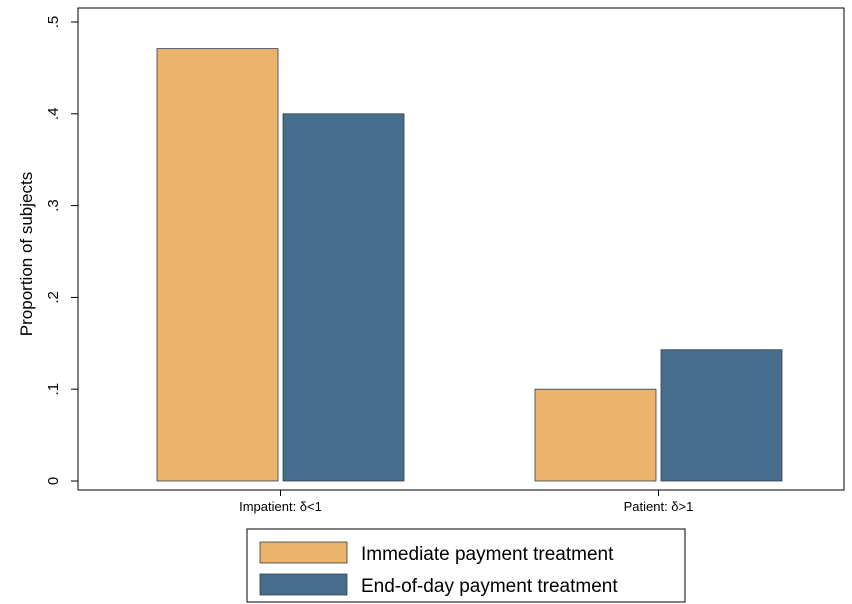 The height and width of the screenshot is (604, 852). Describe the element at coordinates (217, 265) in the screenshot. I see `bar-immediate-impatient` at that location.